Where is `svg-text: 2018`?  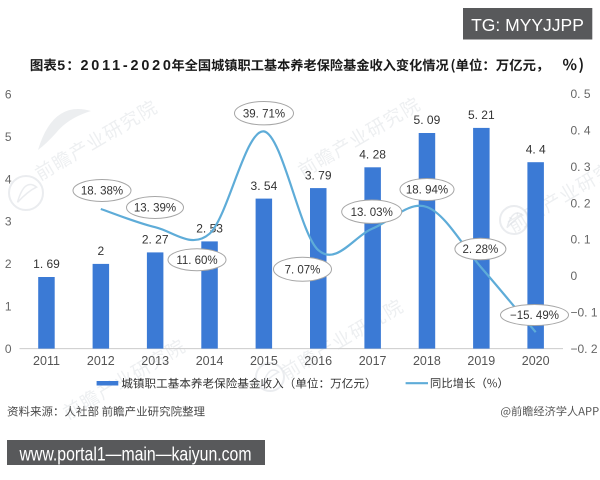 svg-text: 2018 is located at coordinates (427, 361).